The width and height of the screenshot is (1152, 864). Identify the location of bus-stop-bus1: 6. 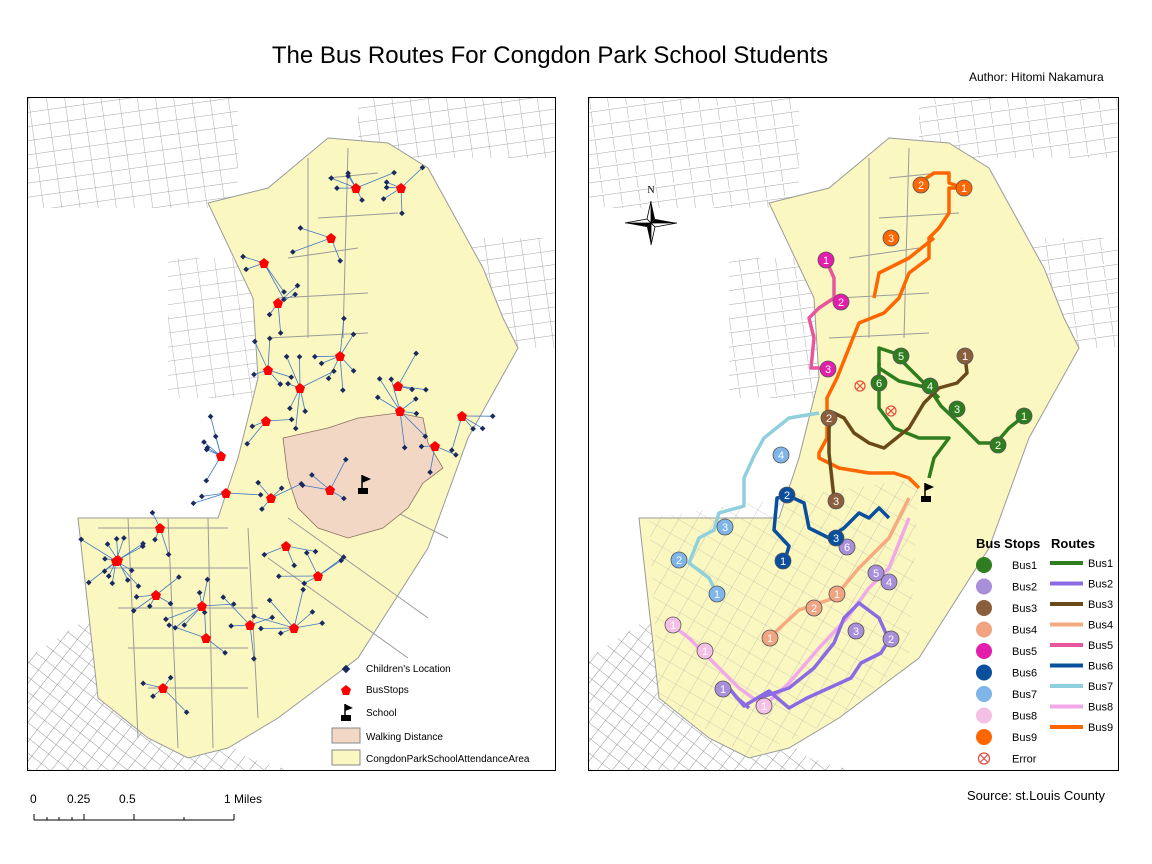
(879, 383).